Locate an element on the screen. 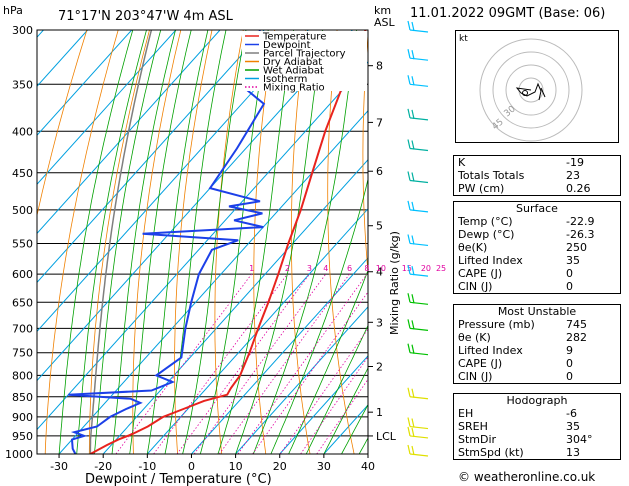 The image size is (629, 486). indices-box: K -19 Totals Totals 23 PW (cm) 0.26 is located at coordinates (537, 175).